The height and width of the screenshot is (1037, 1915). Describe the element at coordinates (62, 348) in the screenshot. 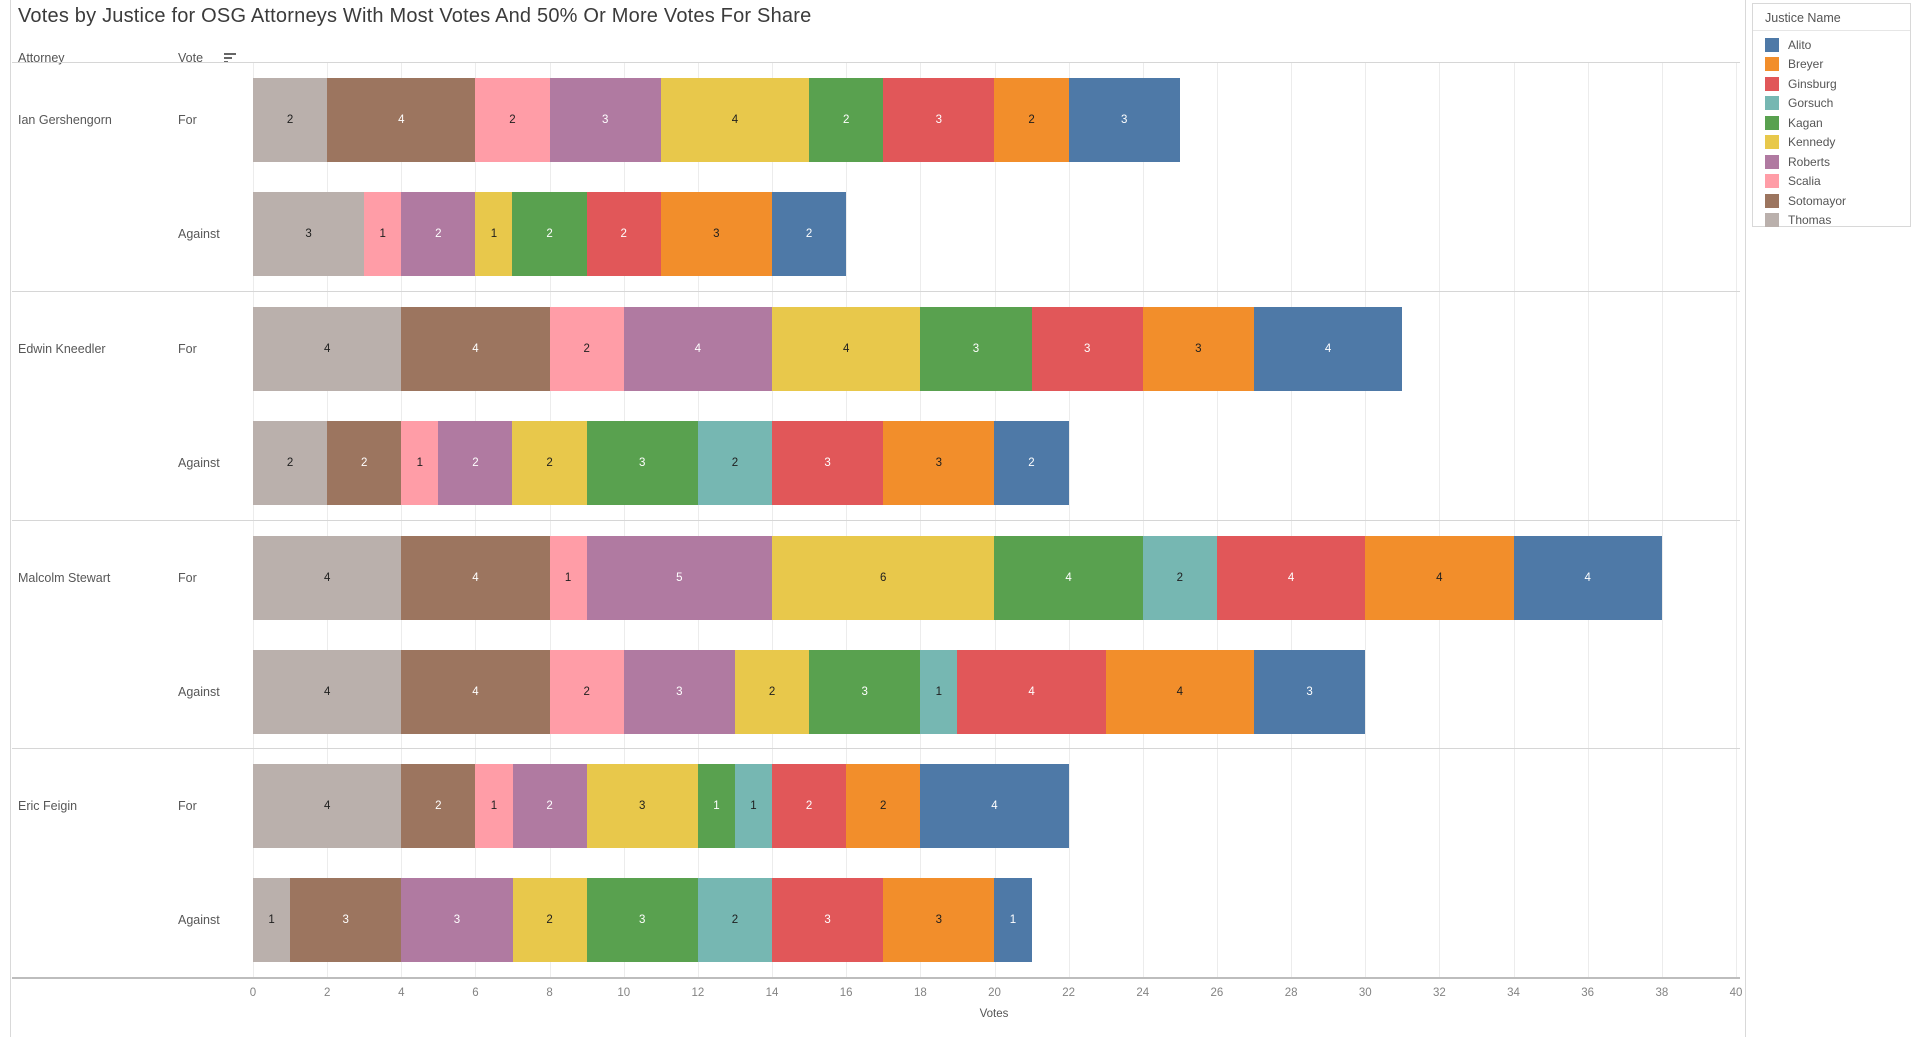

I see `attorney-label: Edwin Kneedler` at that location.